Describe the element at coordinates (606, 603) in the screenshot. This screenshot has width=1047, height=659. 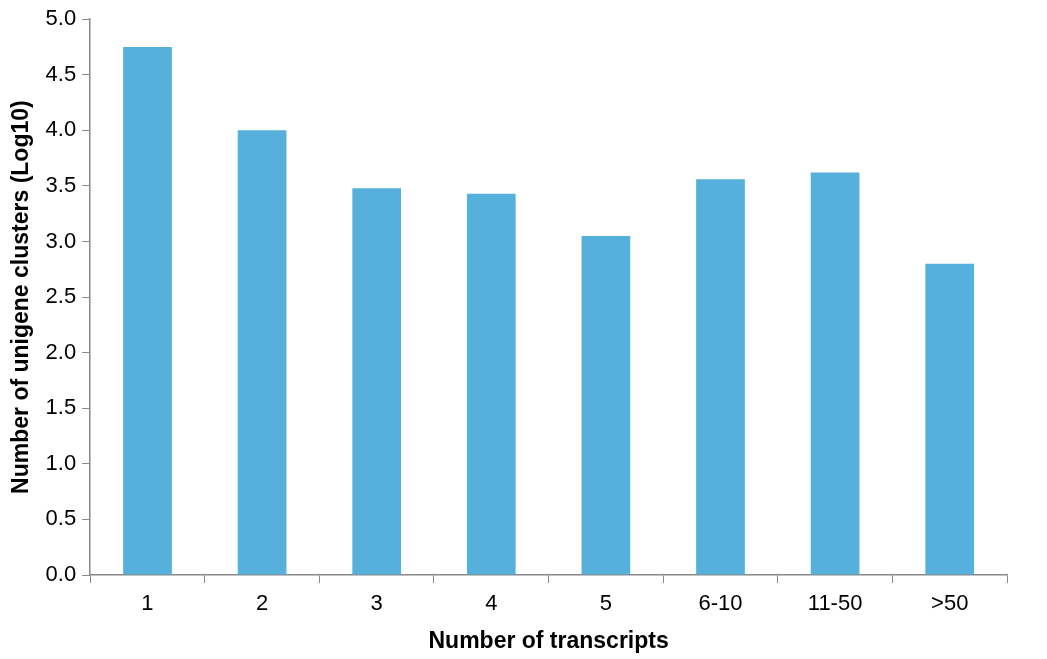
I see `x-tick-label: 5` at that location.